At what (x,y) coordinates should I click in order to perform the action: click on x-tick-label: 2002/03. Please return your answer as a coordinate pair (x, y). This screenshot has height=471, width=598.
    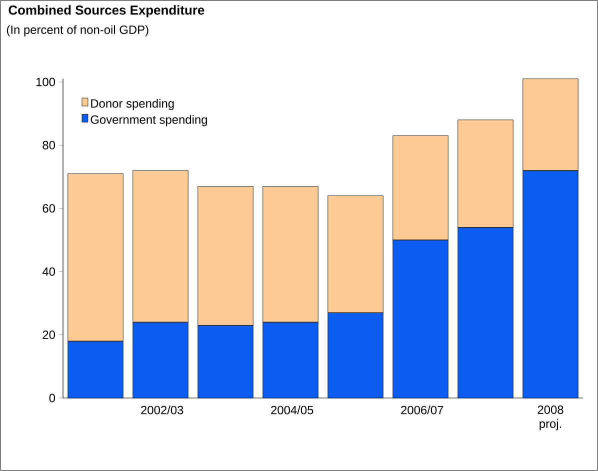
    Looking at the image, I should click on (162, 410).